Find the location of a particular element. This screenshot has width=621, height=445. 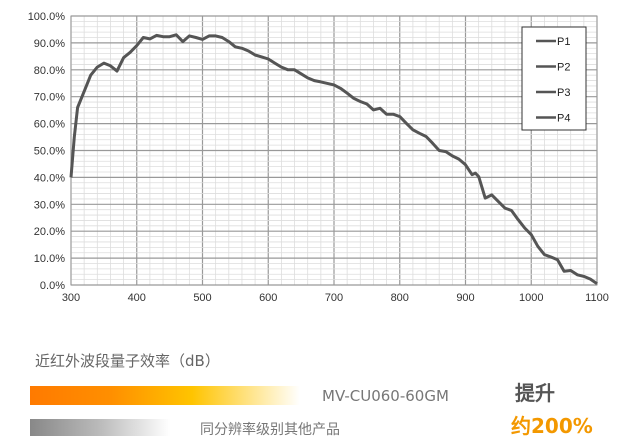

legend-label: P2 is located at coordinates (563, 68).